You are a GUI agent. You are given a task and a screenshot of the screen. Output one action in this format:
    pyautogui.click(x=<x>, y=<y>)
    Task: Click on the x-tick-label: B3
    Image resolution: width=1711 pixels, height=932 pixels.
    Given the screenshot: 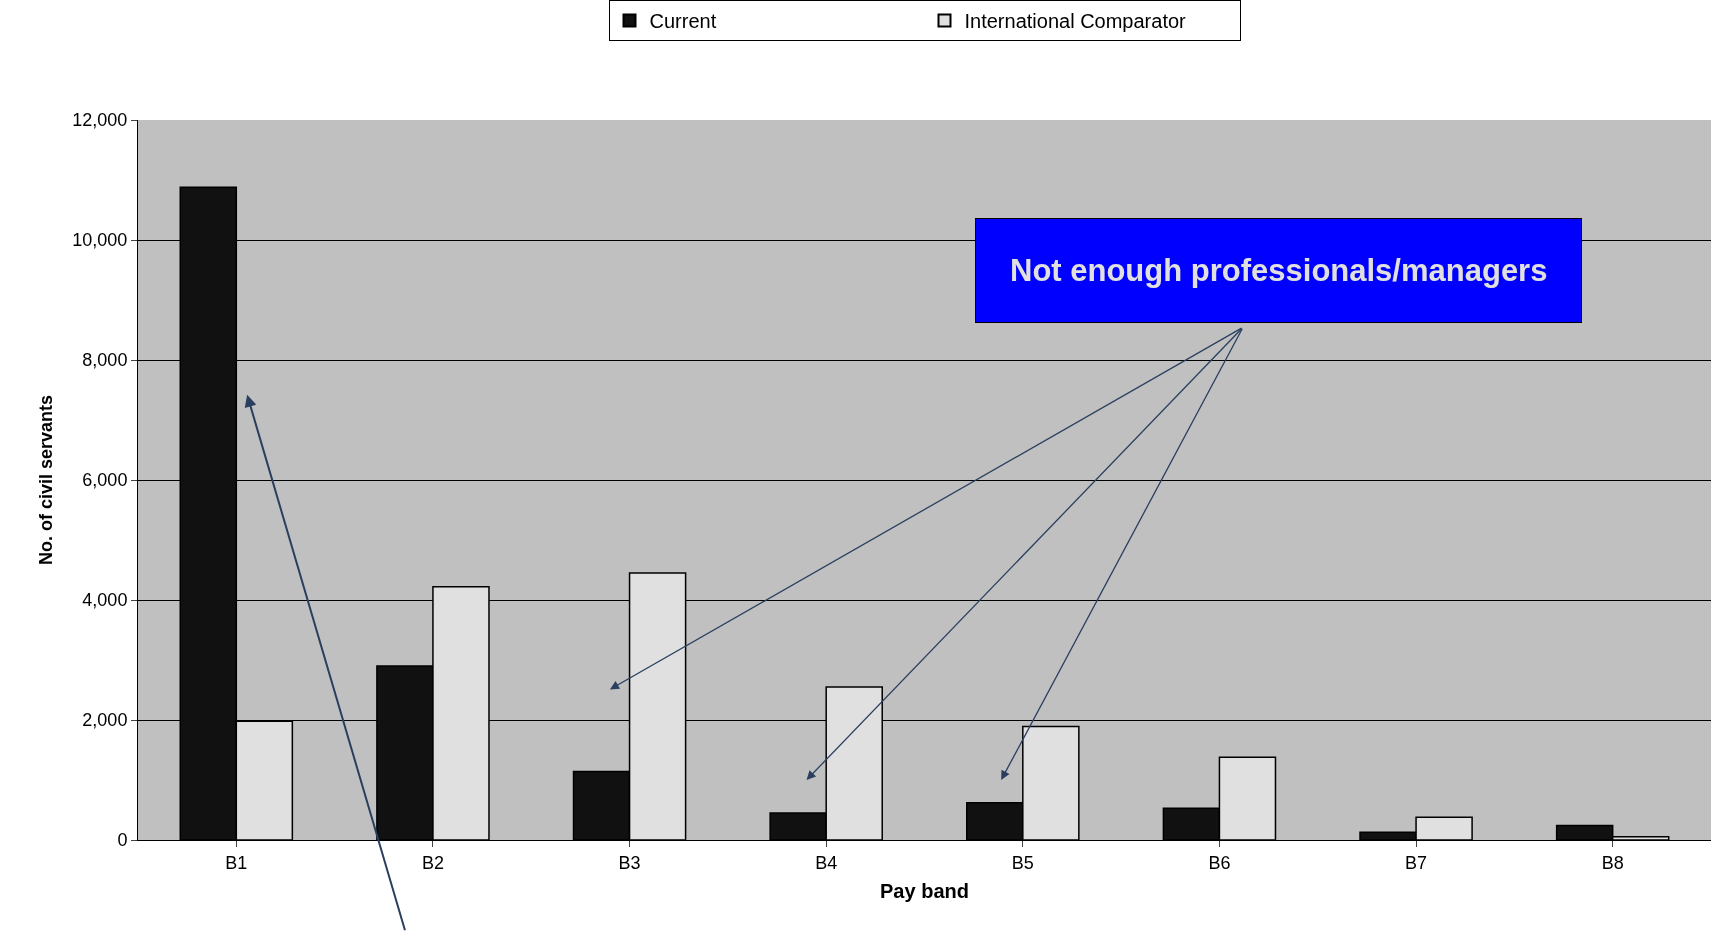 What is the action you would take?
    pyautogui.click(x=629, y=862)
    